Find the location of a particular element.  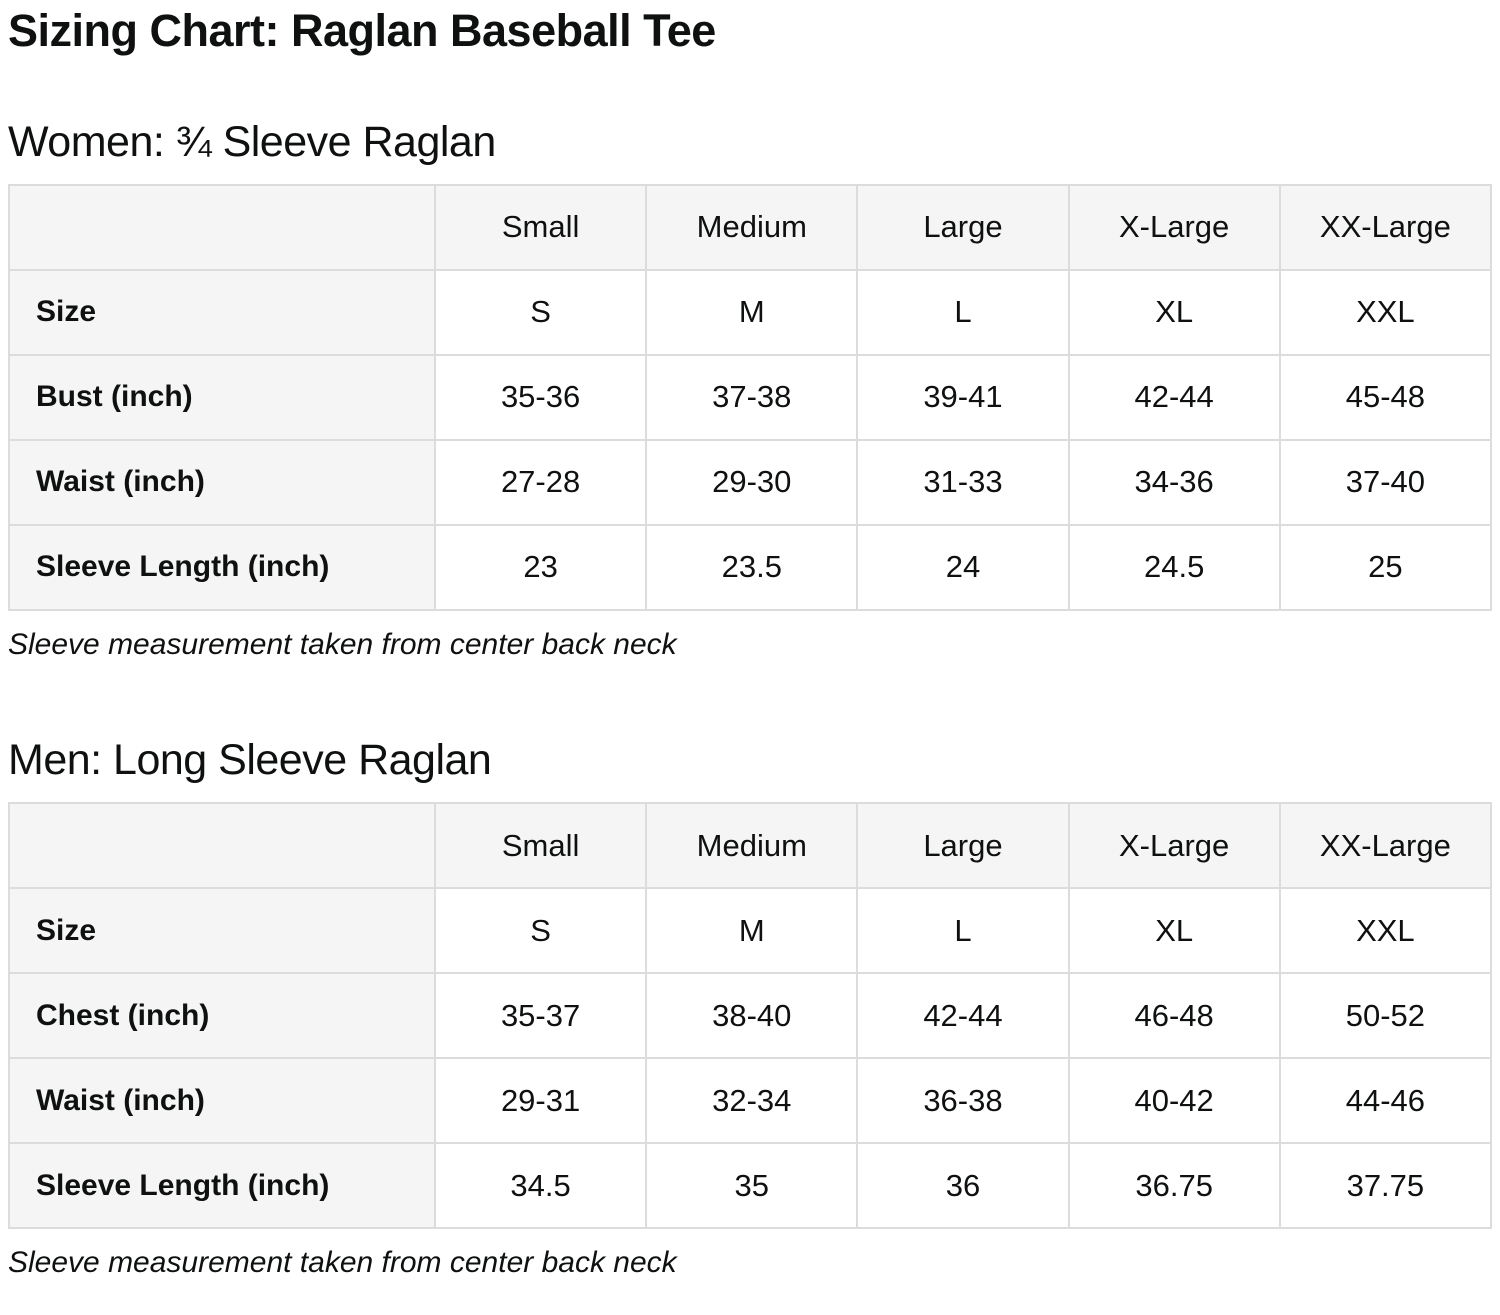

data-cell: 38-40 is located at coordinates (752, 1016).